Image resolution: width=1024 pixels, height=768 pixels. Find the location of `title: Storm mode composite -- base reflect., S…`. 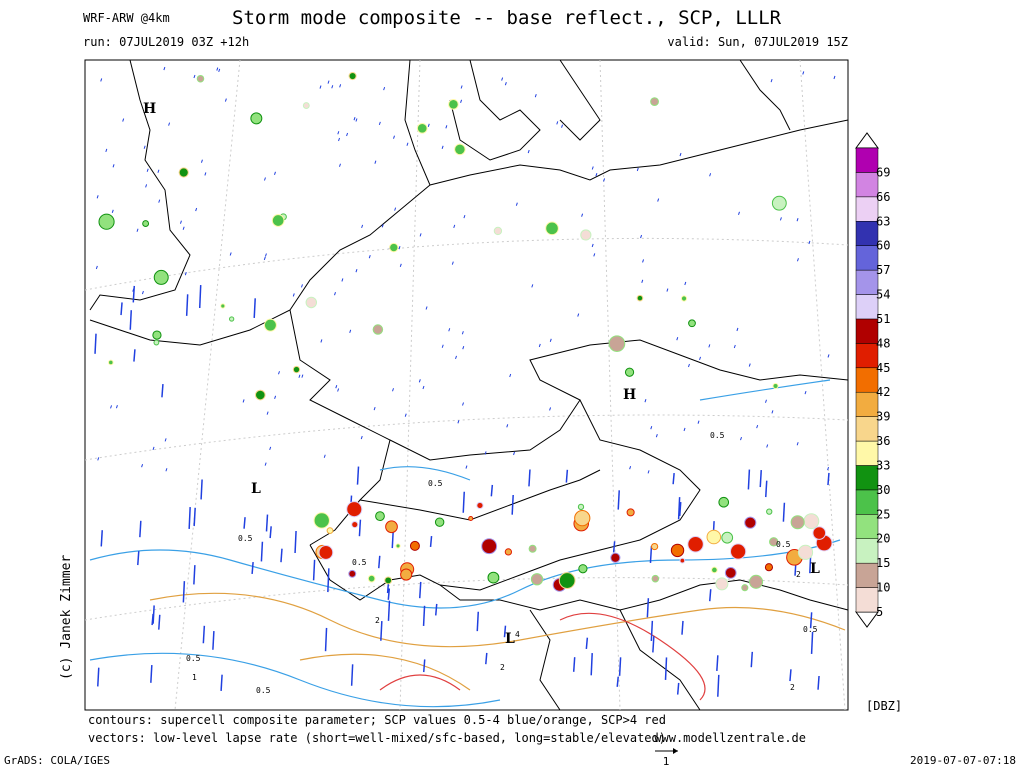

title: Storm mode composite -- base reflect., S… is located at coordinates (507, 18).